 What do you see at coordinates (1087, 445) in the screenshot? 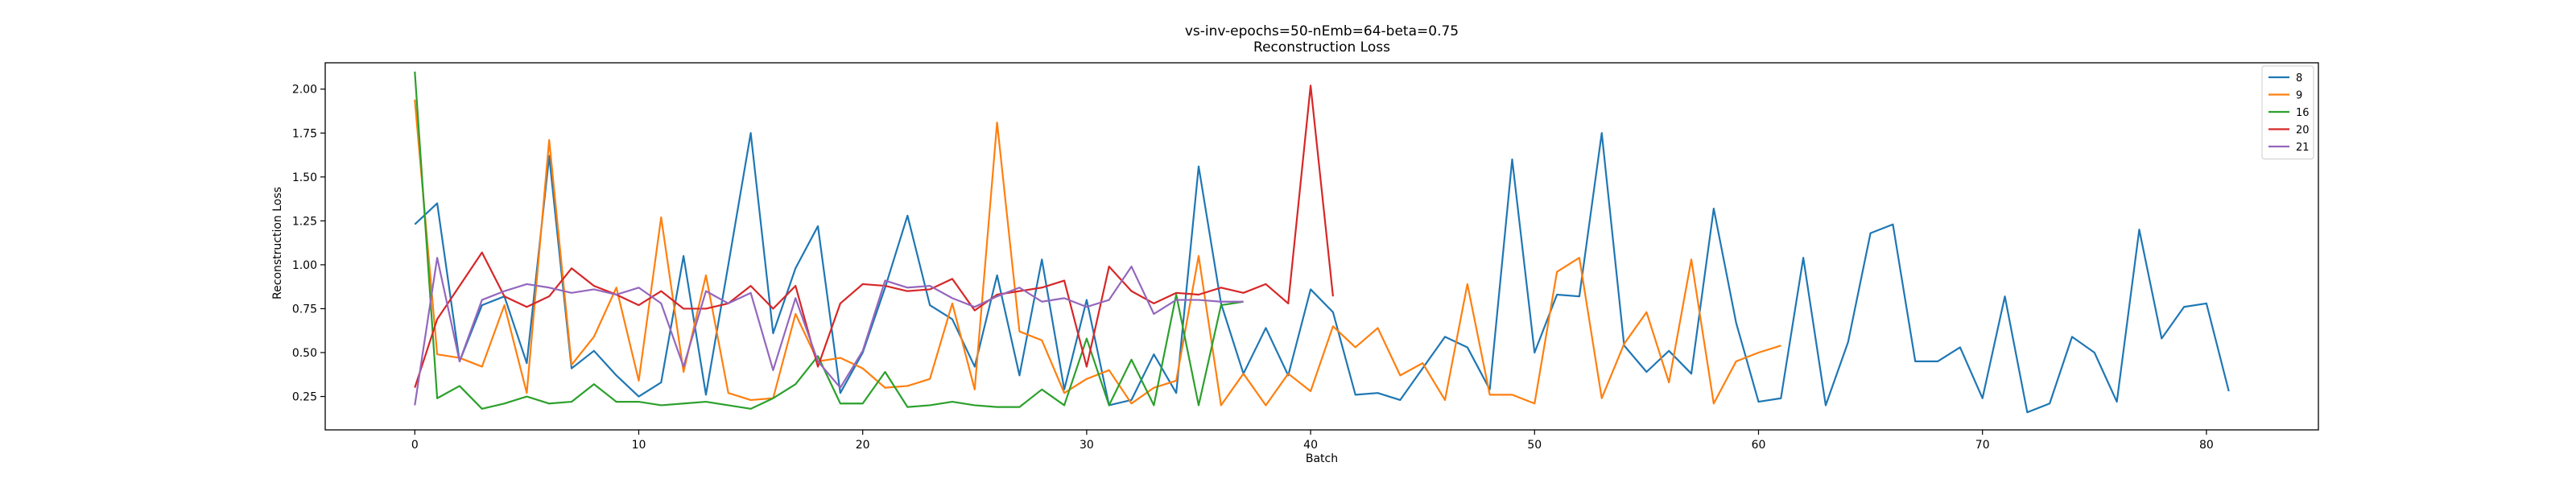
I see `x-tick-label: 30` at bounding box center [1087, 445].